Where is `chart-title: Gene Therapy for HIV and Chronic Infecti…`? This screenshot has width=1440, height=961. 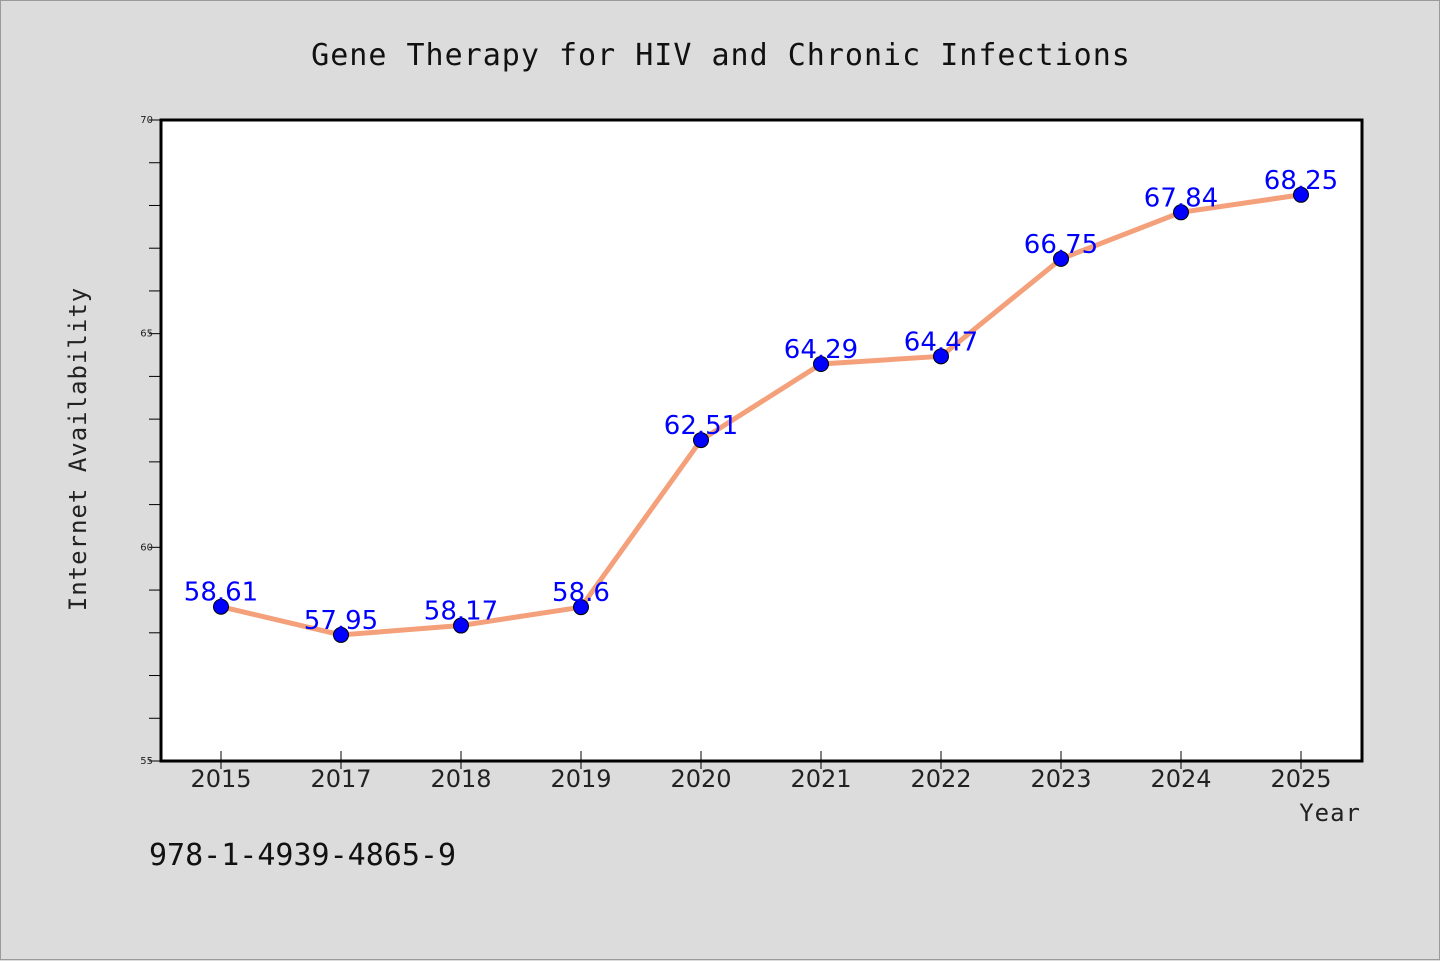
chart-title: Gene Therapy for HIV and Chronic Infecti… is located at coordinates (721, 55).